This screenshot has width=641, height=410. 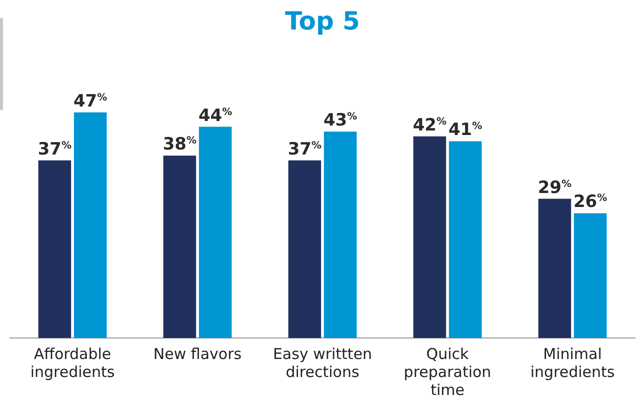 What do you see at coordinates (590, 202) in the screenshot?
I see `data-label: 26%` at bounding box center [590, 202].